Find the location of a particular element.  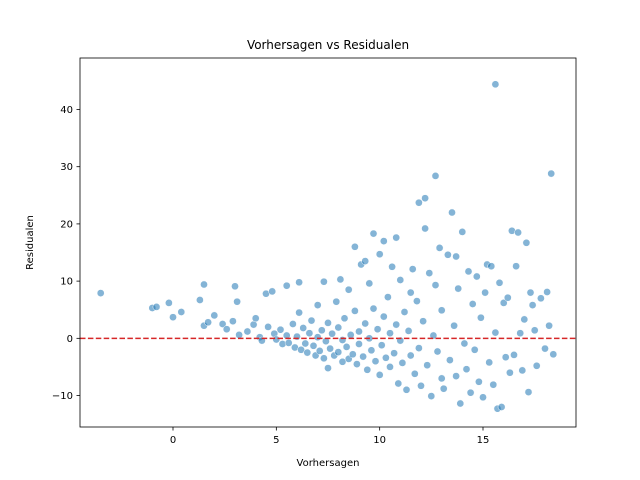

y-tick-label: 40 is located at coordinates (66, 110).